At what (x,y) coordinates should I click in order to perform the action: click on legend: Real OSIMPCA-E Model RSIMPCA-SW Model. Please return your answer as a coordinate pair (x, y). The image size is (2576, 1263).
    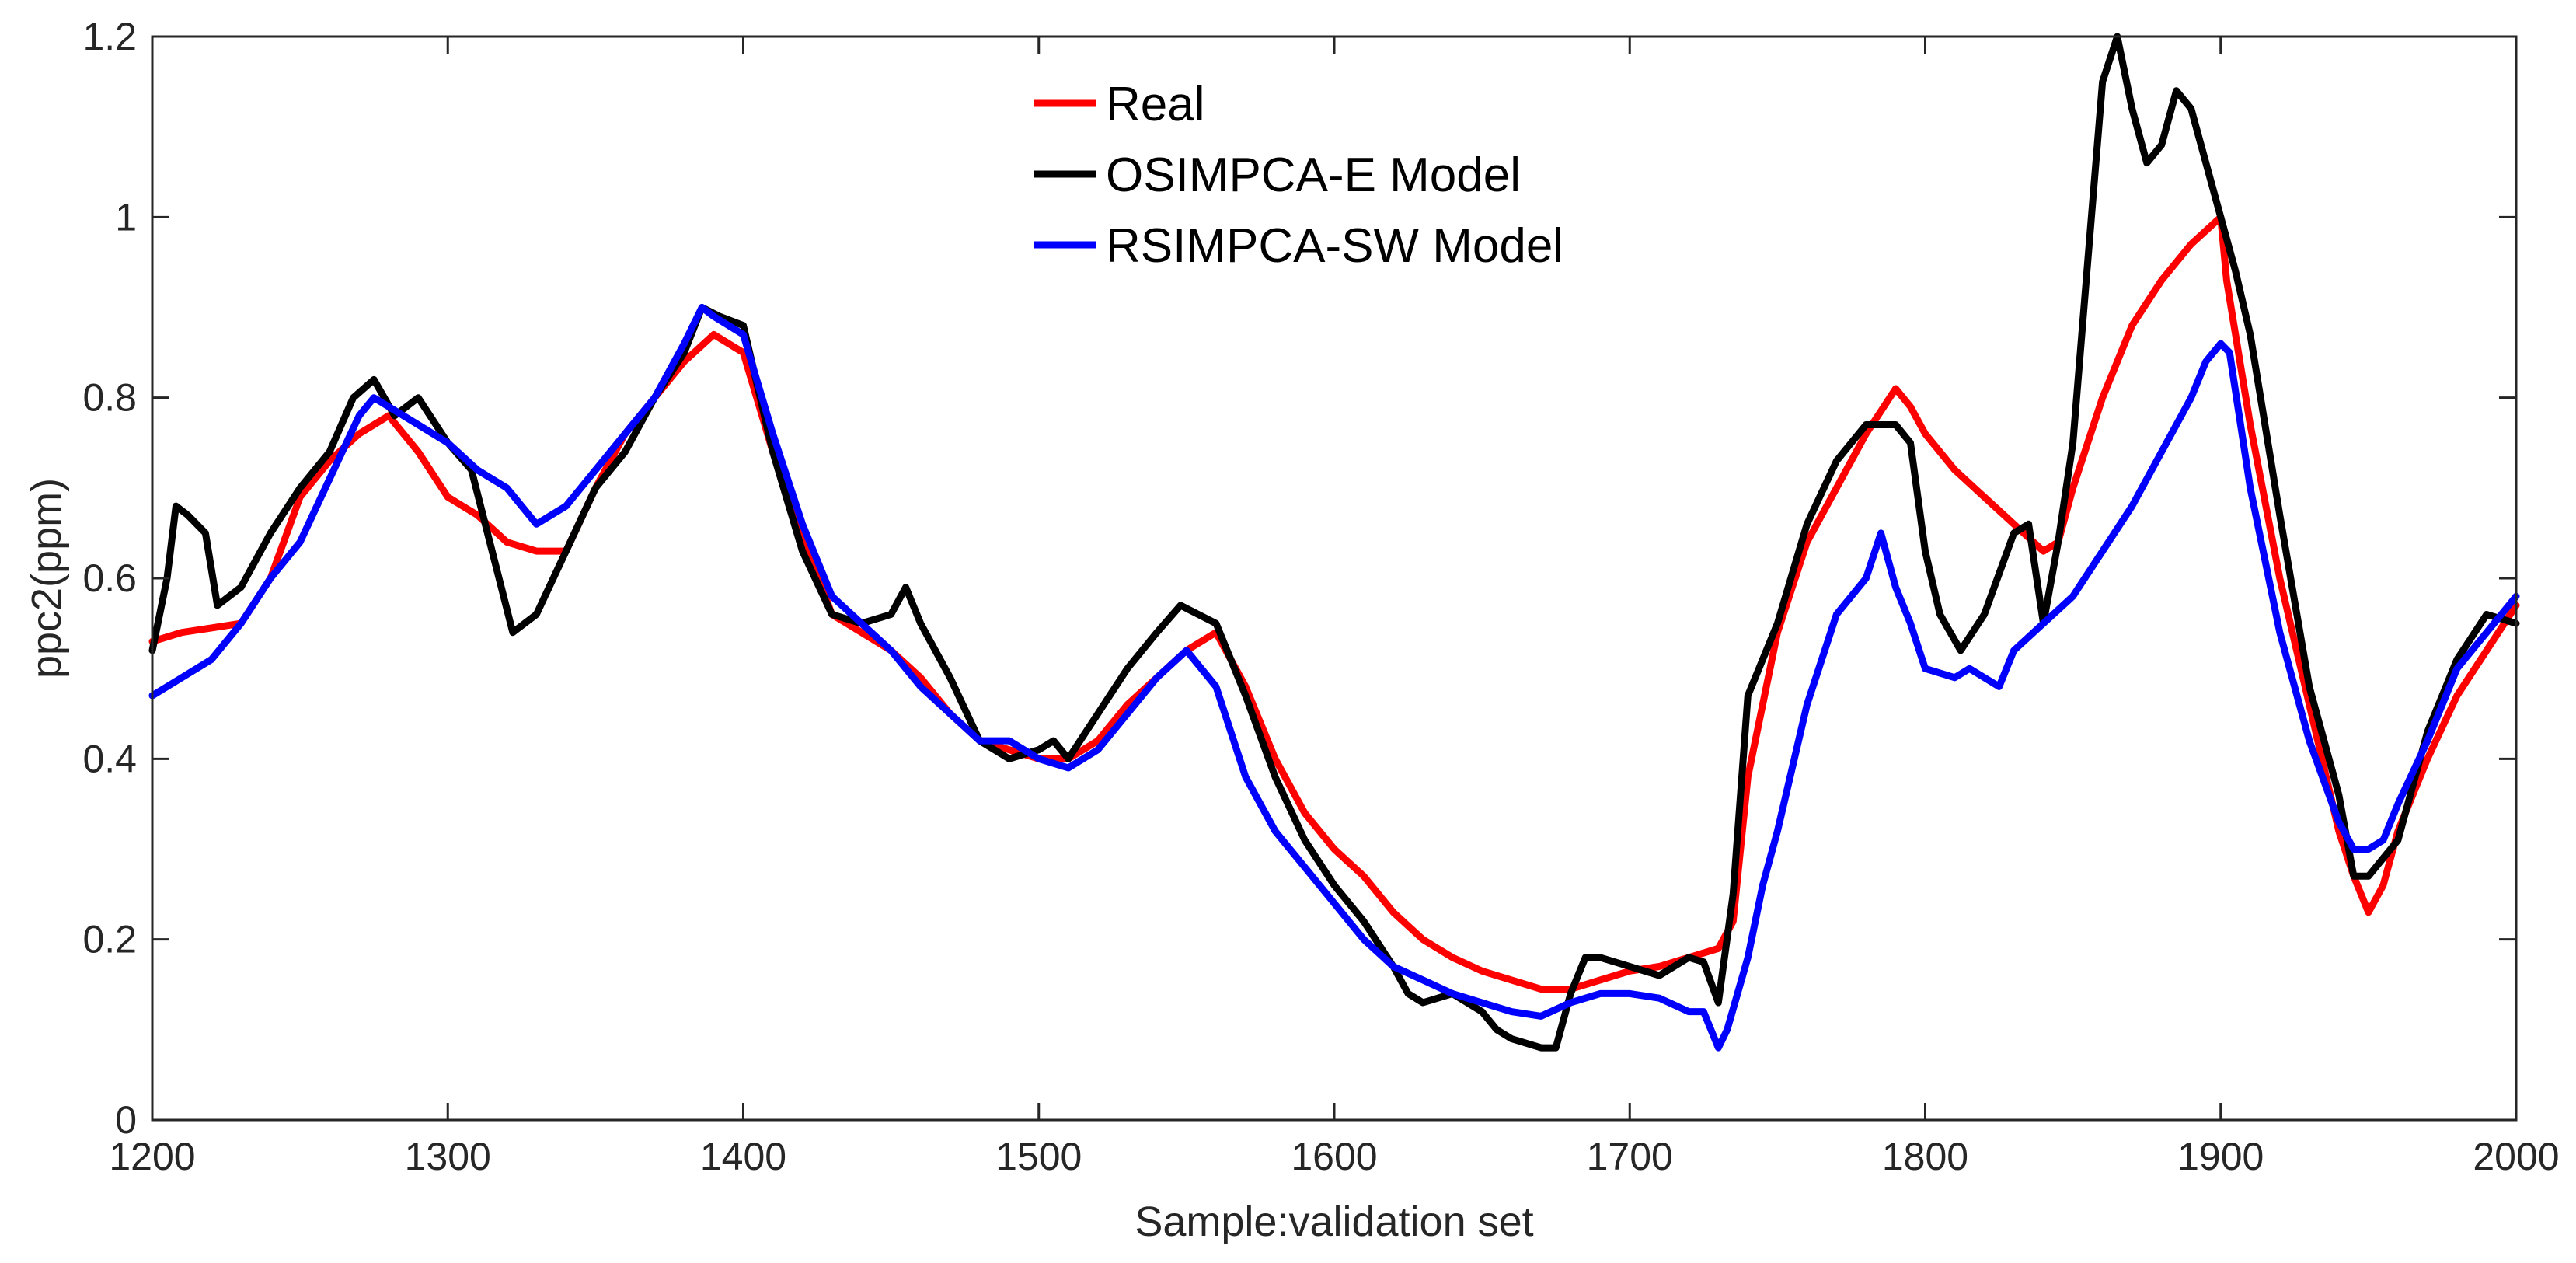
    Looking at the image, I should click on (1298, 175).